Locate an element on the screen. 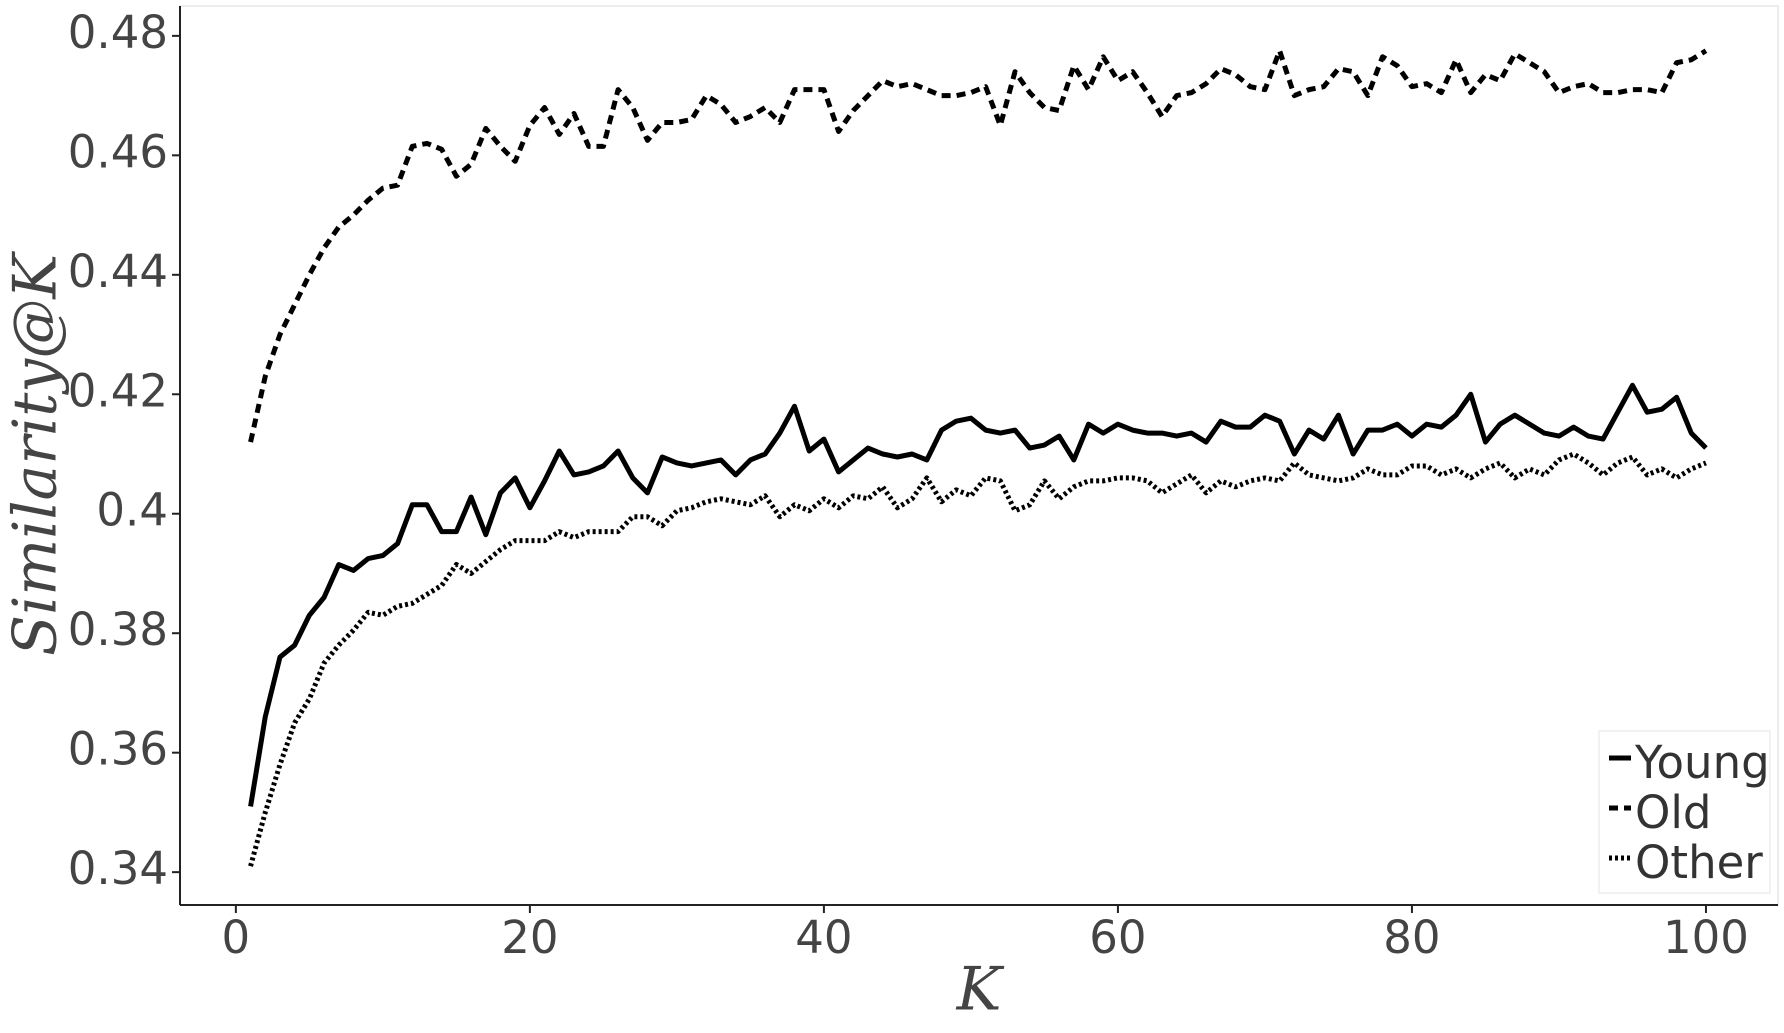 Image resolution: width=1784 pixels, height=1033 pixels. y-tick-label: 0.4 is located at coordinates (132, 510).